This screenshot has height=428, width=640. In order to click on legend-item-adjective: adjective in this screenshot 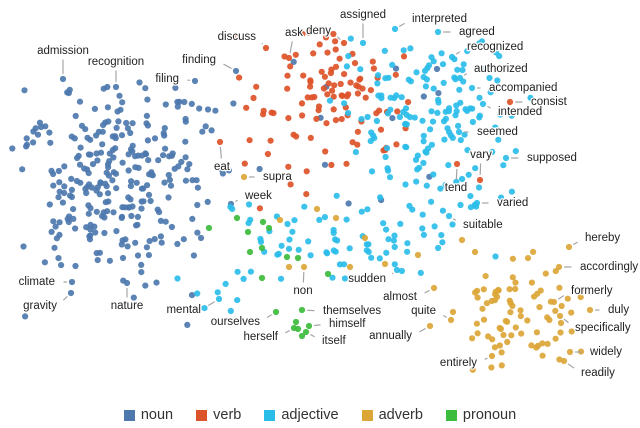, I will do `click(301, 415)`.